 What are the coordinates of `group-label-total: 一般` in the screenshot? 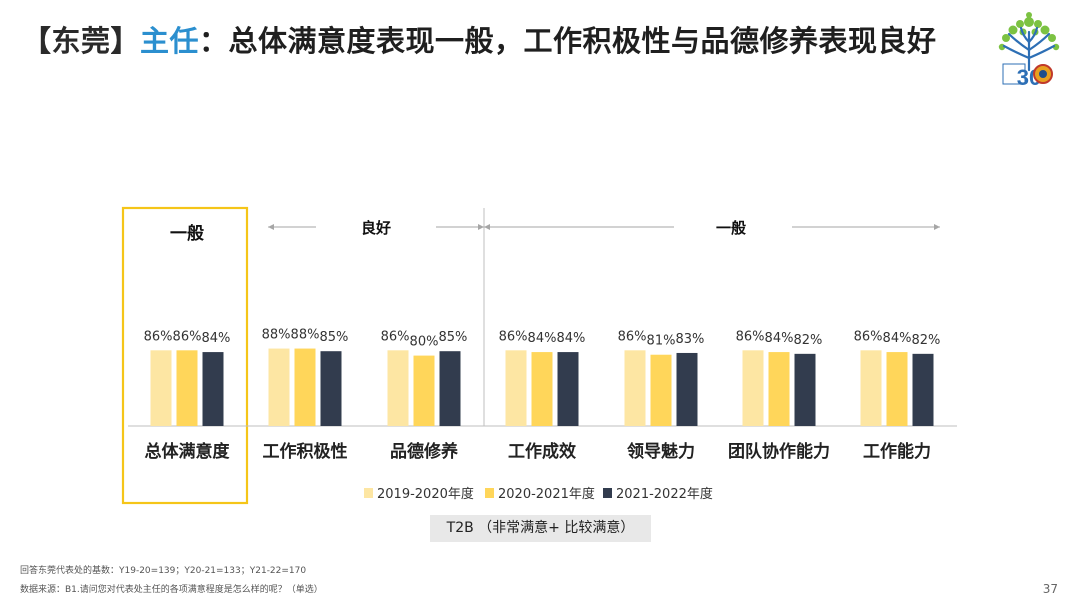 It's located at (187, 233).